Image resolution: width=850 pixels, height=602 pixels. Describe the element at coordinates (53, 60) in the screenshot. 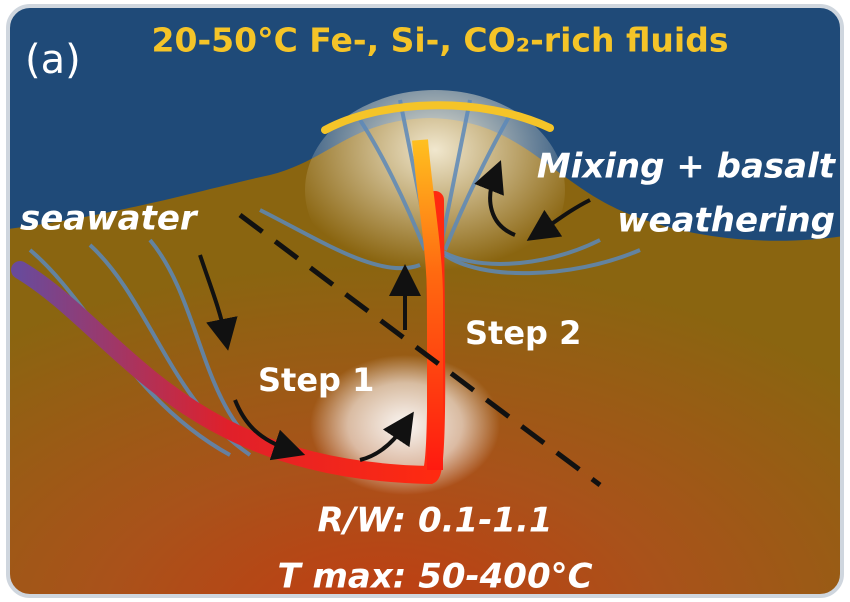

I see `panel-label: (a)` at that location.